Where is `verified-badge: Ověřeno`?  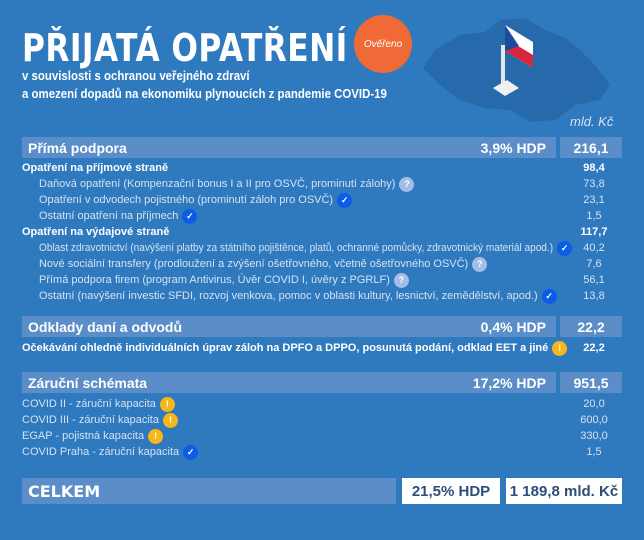
verified-badge: Ověřeno is located at coordinates (383, 44).